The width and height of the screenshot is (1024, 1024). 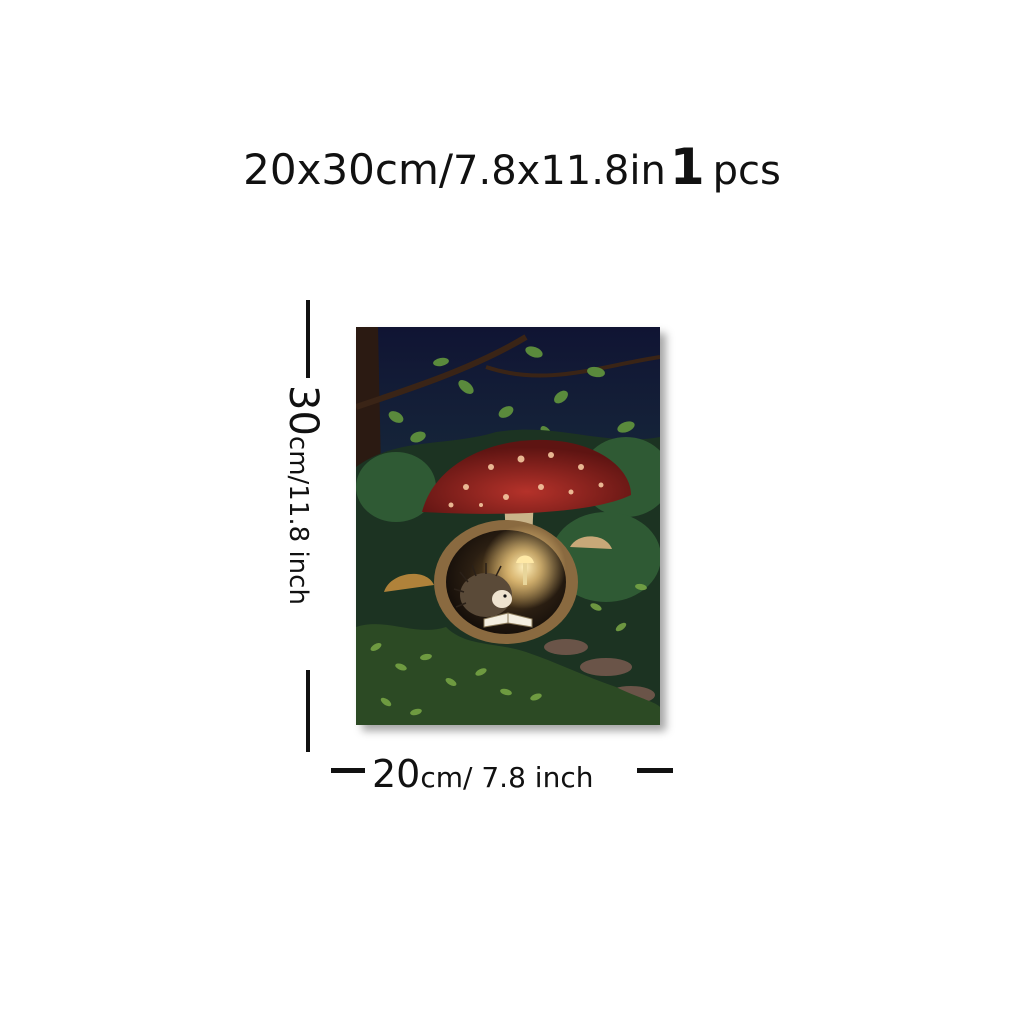 What do you see at coordinates (525, 559) in the screenshot?
I see `glowing-mushroom-cap` at bounding box center [525, 559].